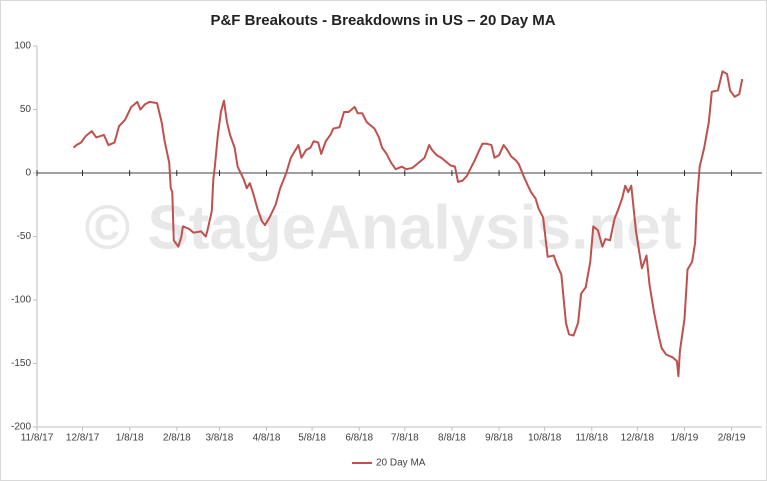 This screenshot has height=481, width=767. I want to click on y-tick-label: -50, so click(24, 236).